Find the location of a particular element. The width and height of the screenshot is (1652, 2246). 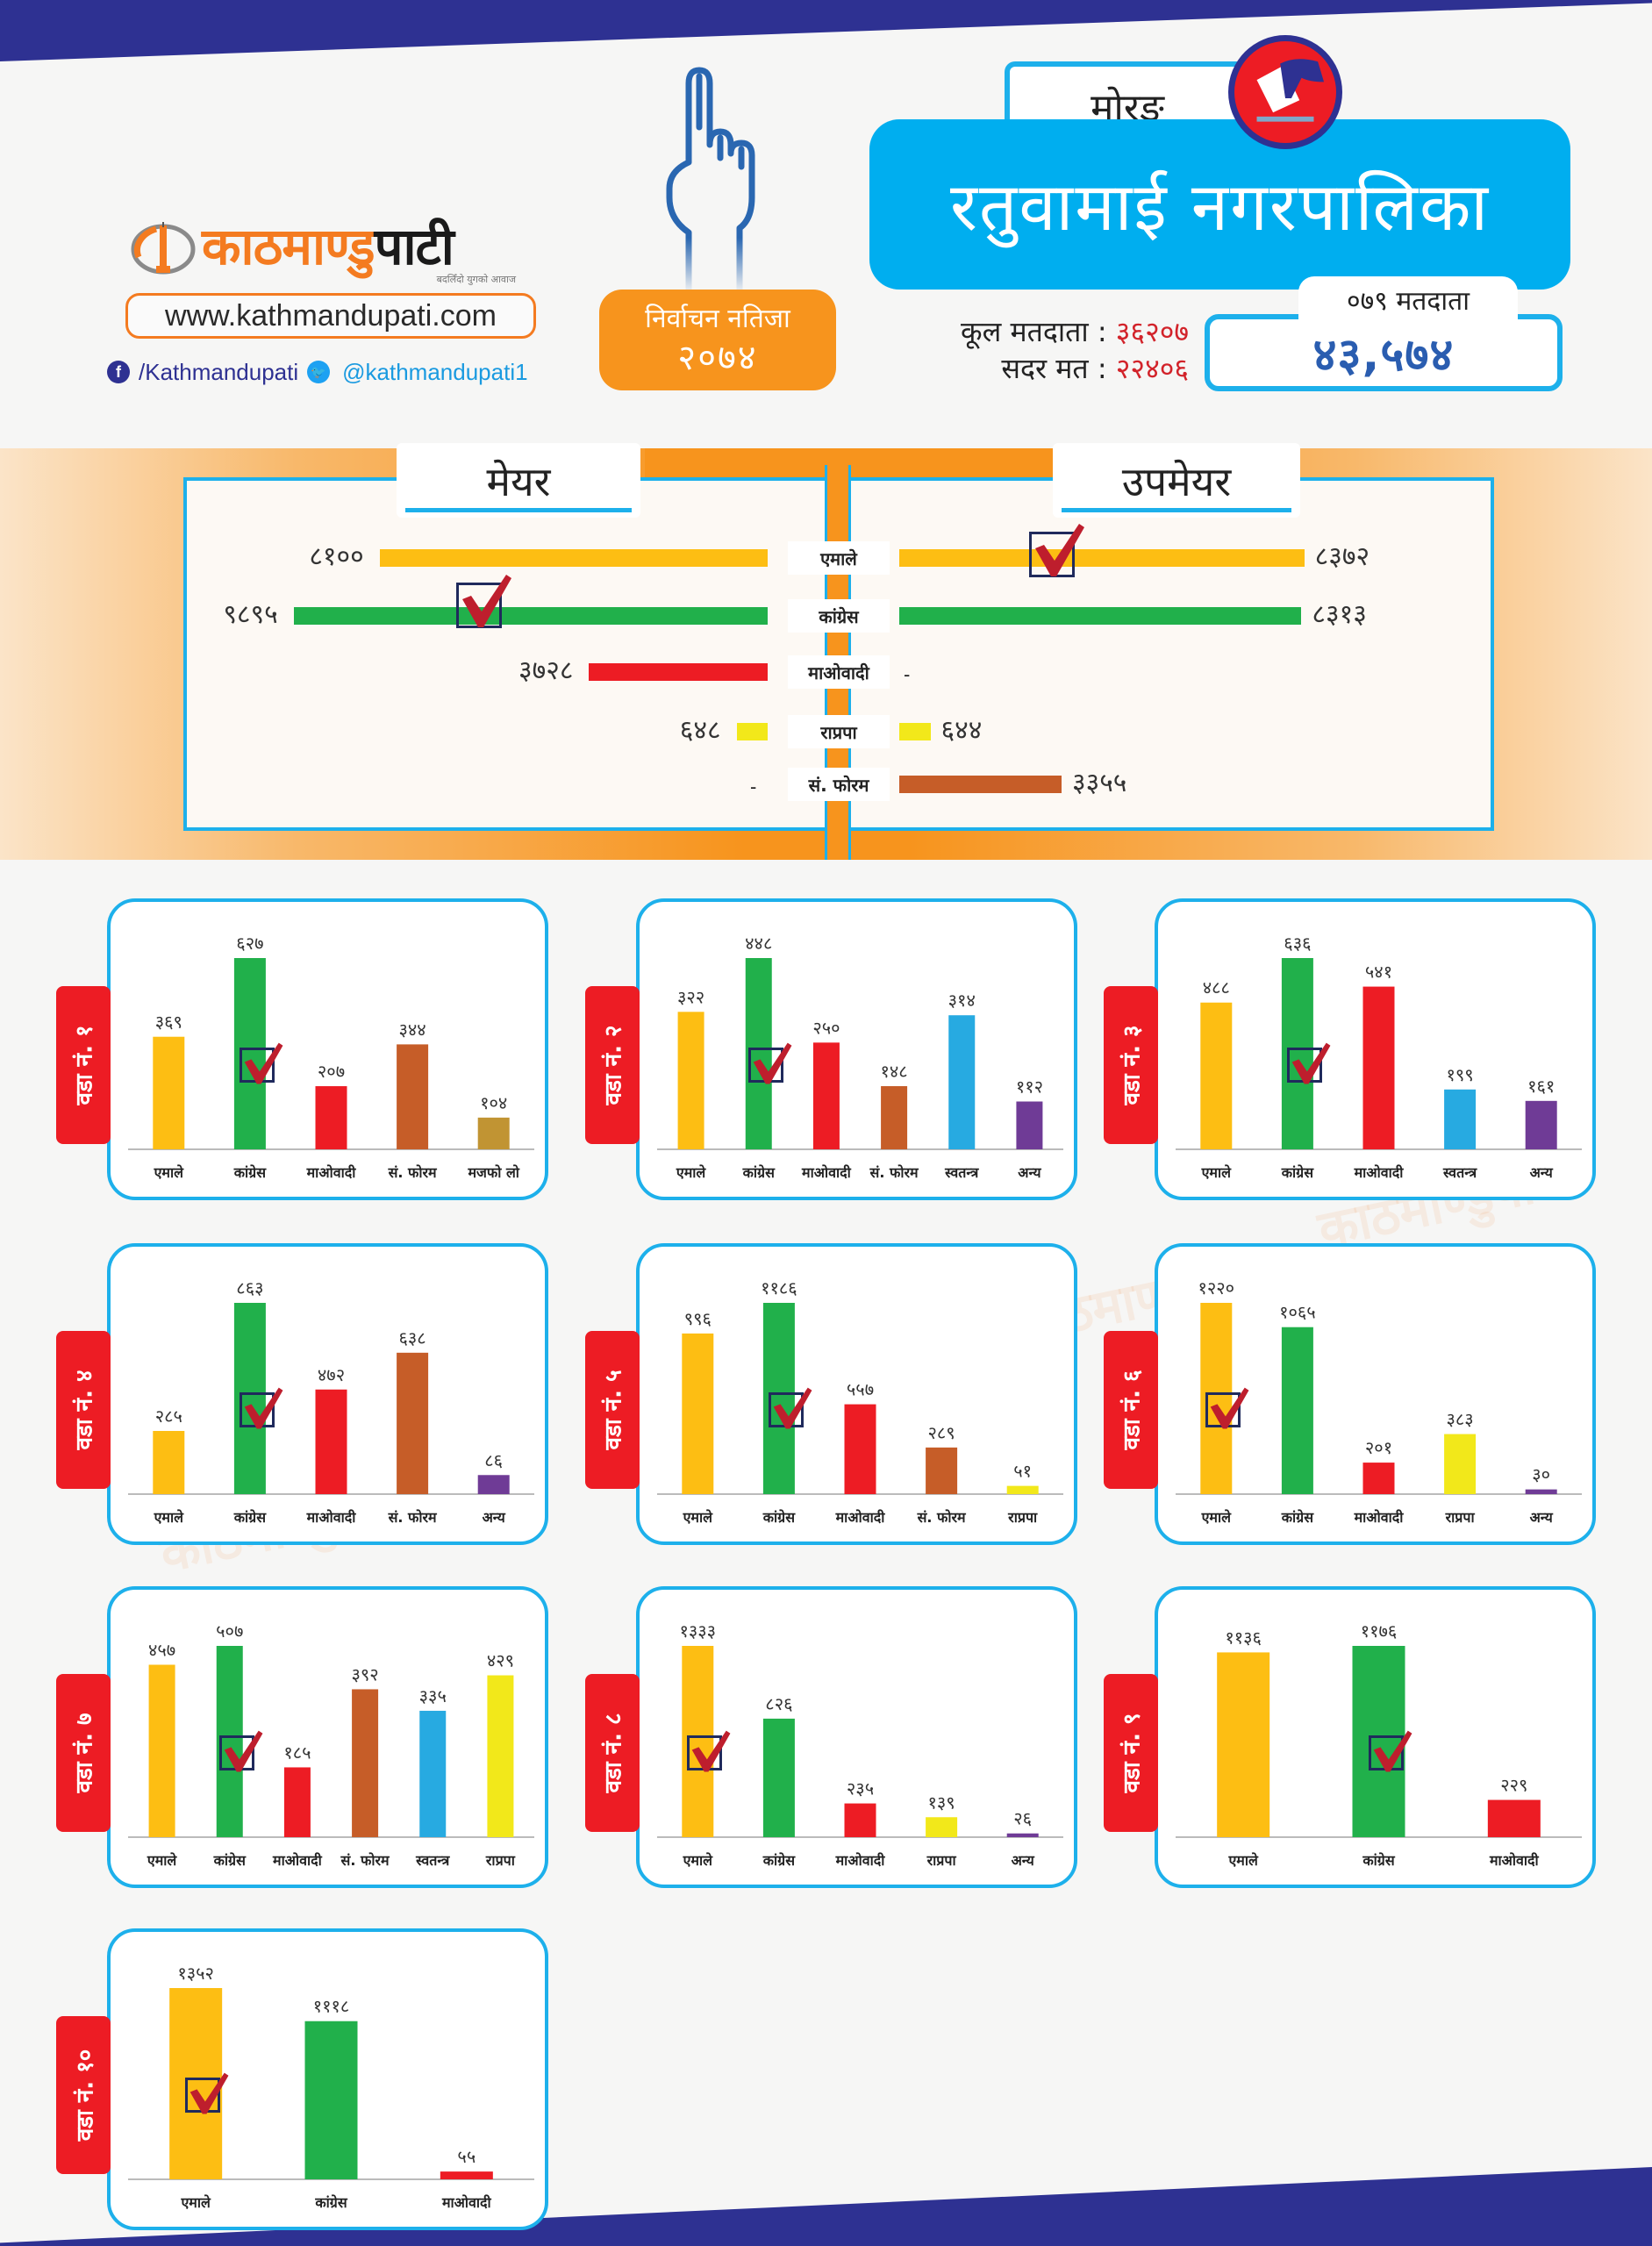

election-result-badge: निर्वाचन नतिजा २०७४ is located at coordinates (718, 340).